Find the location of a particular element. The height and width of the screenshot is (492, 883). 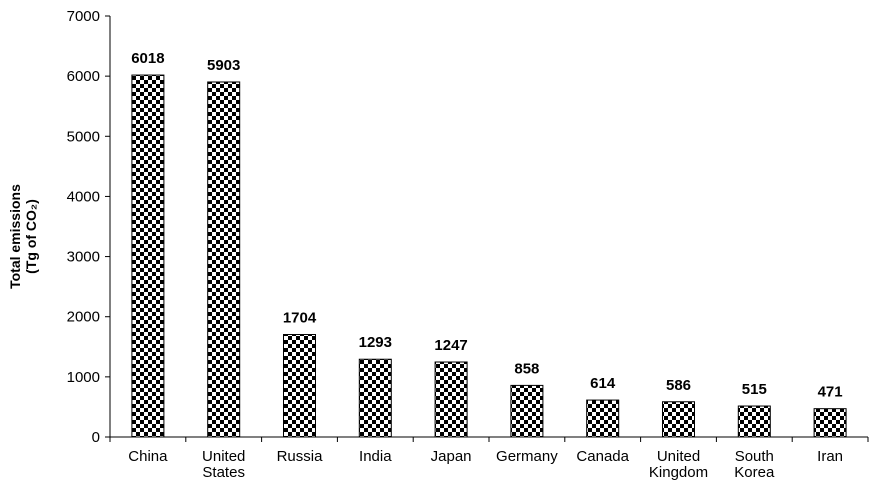

x-tick-label: Iran is located at coordinates (830, 456).